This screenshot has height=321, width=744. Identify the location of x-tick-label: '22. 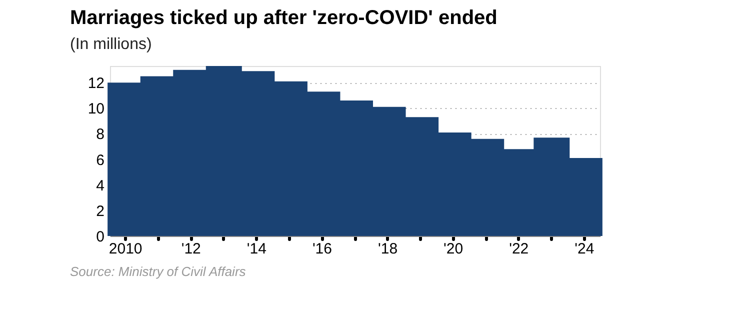
(519, 249).